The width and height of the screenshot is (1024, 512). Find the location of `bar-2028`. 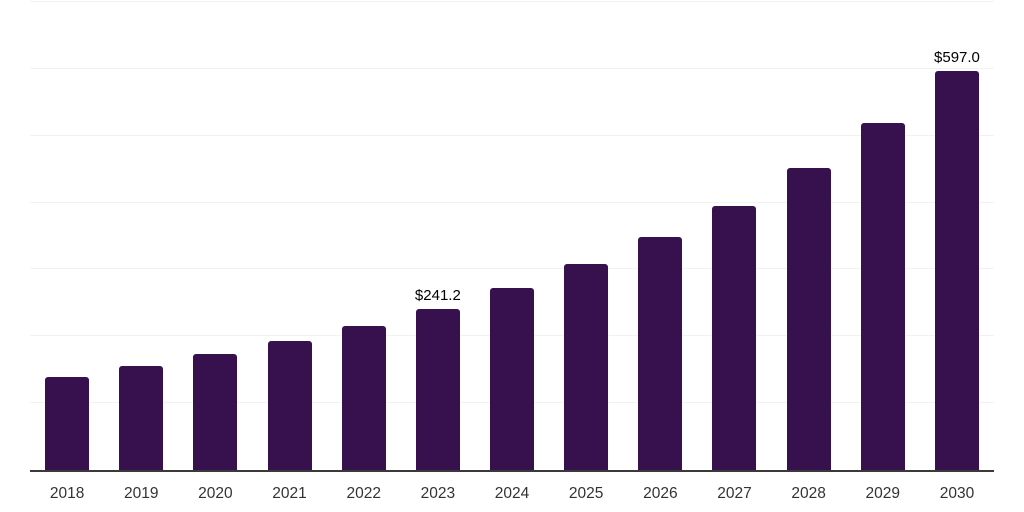

bar-2028 is located at coordinates (808, 319).